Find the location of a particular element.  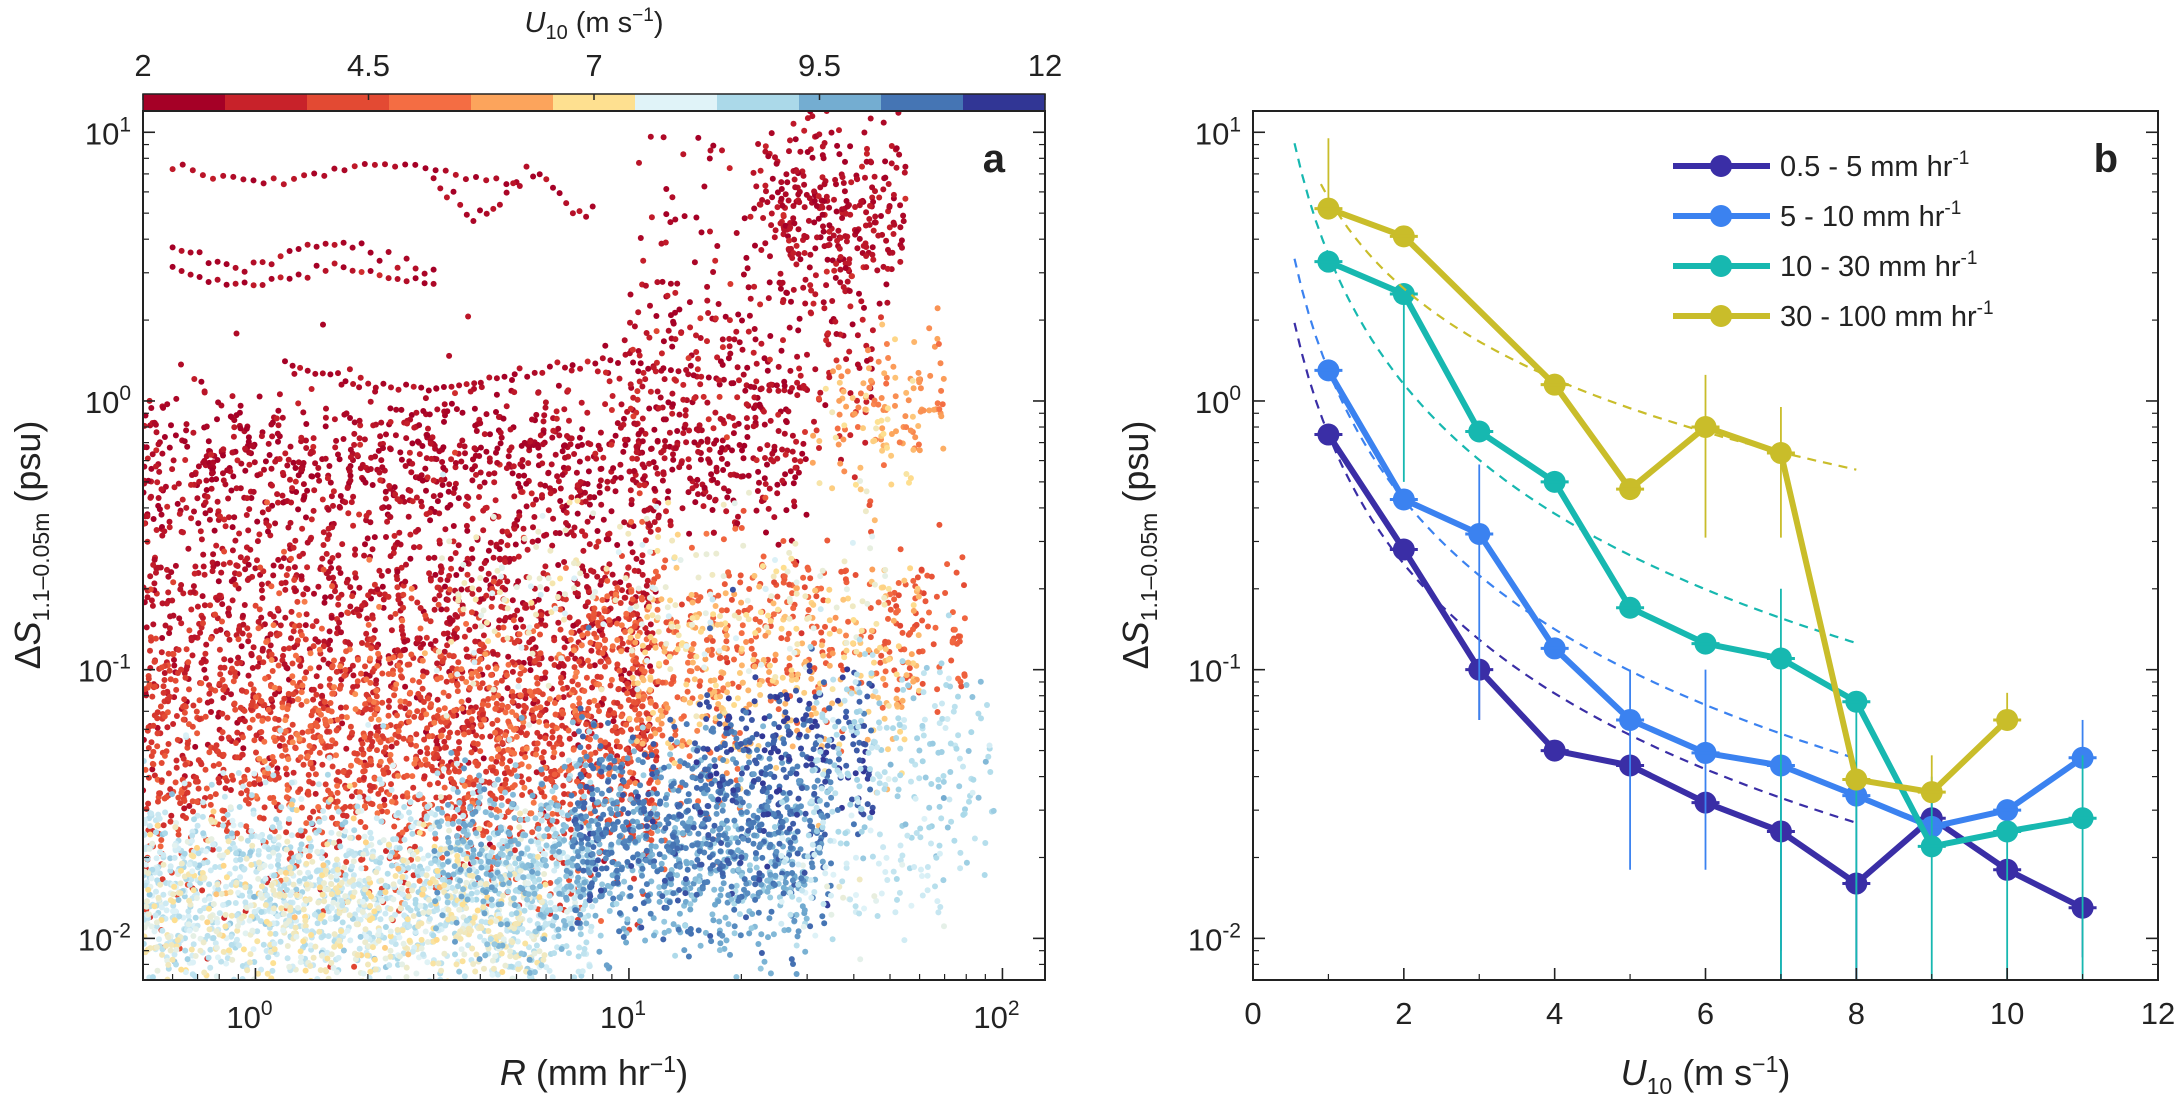

colorbar-segment is located at coordinates (676, 102).